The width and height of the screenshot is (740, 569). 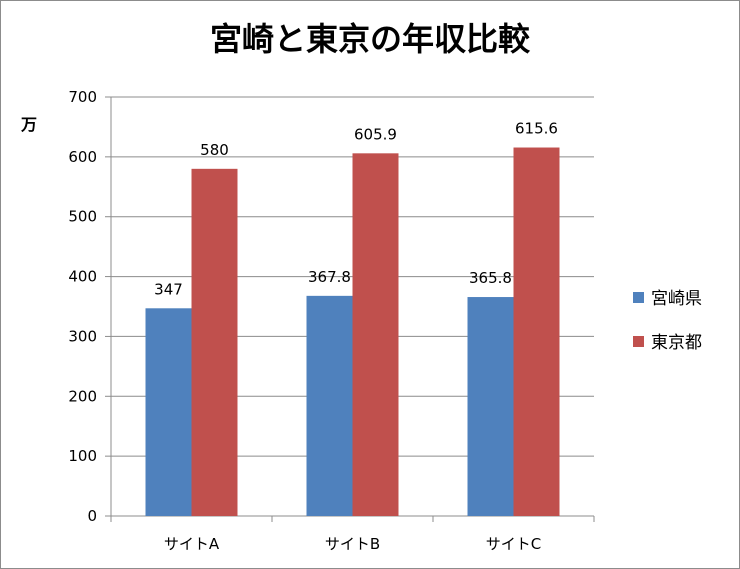 What do you see at coordinates (82, 157) in the screenshot?
I see `y-tick-label: 600` at bounding box center [82, 157].